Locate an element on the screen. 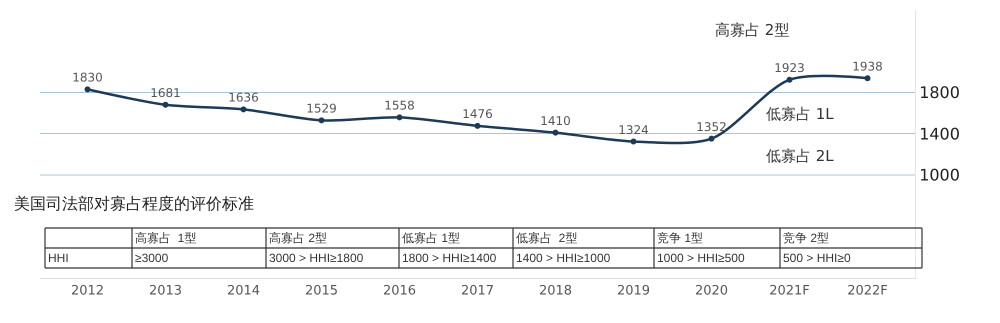 The image size is (1000, 323). annotation: 竞争 2型 is located at coordinates (806, 238).